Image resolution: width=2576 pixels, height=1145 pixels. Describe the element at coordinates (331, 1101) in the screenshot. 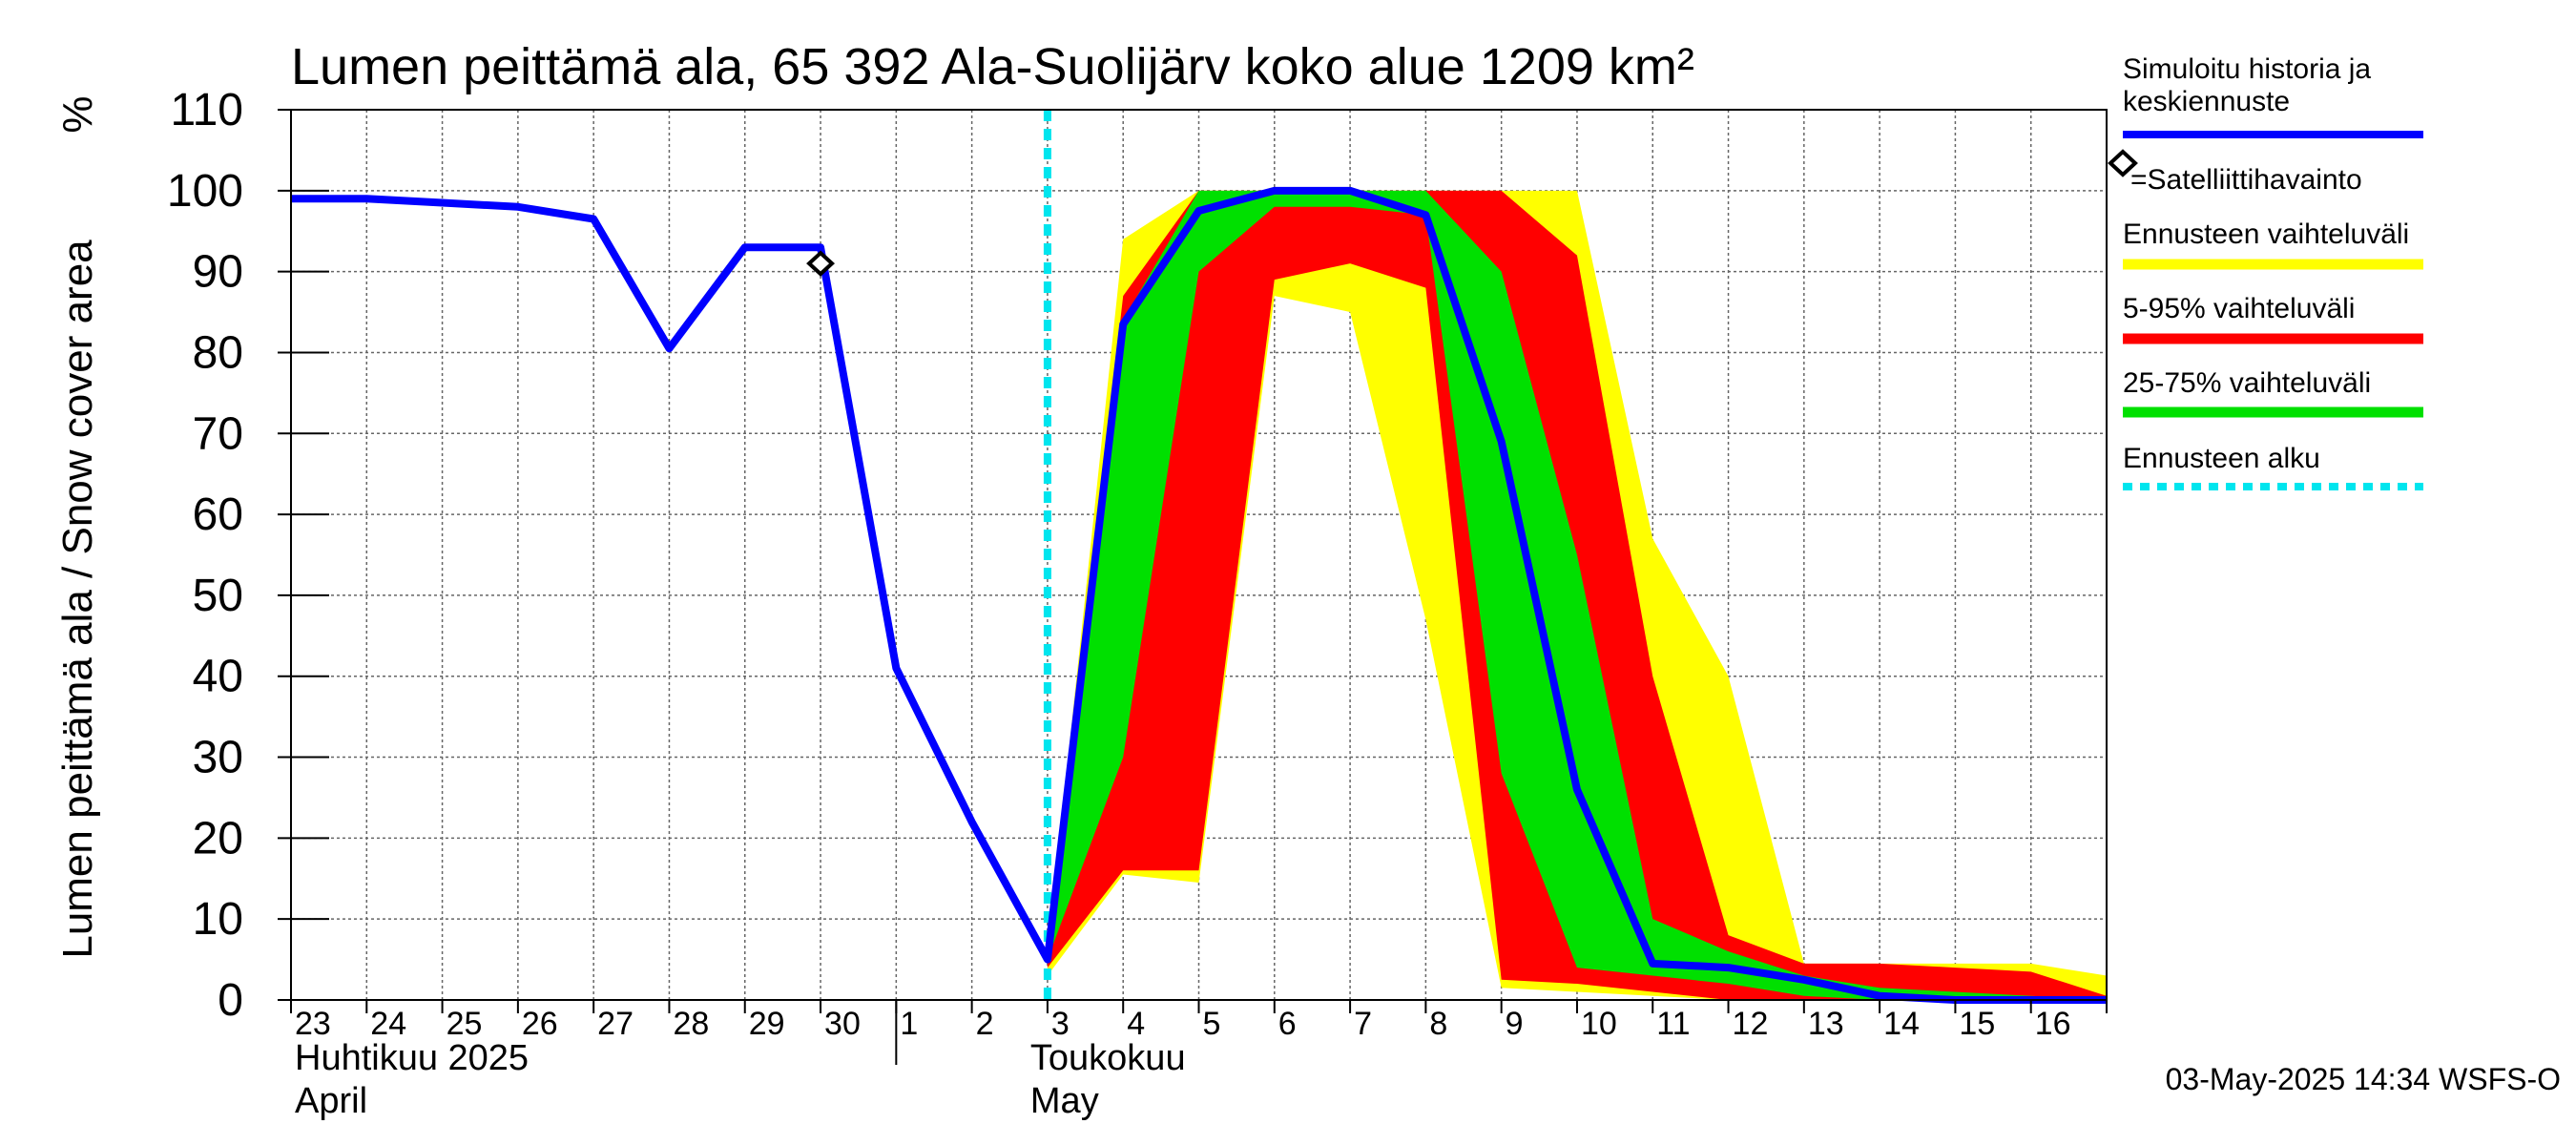

I see `month-label-english: April` at that location.